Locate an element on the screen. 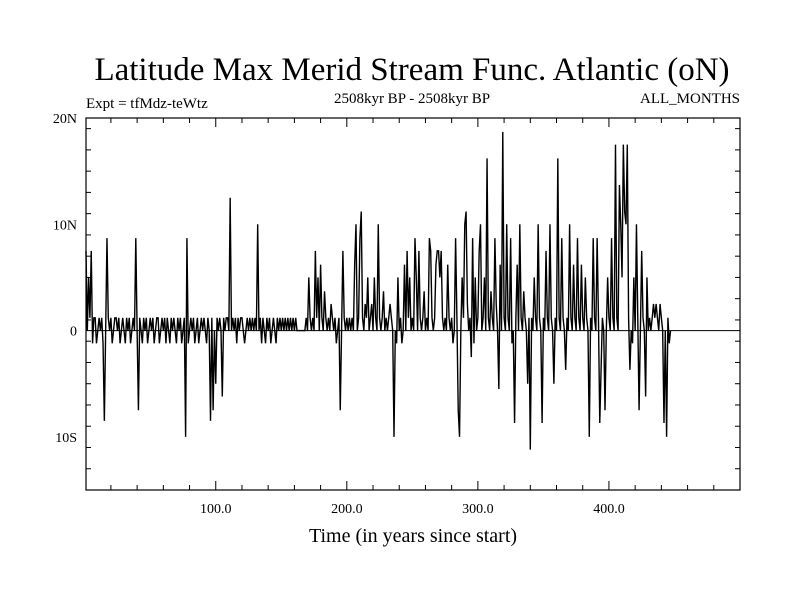 The image size is (800, 600). chart-subtitle-months: ALL_MONTHS is located at coordinates (690, 99).